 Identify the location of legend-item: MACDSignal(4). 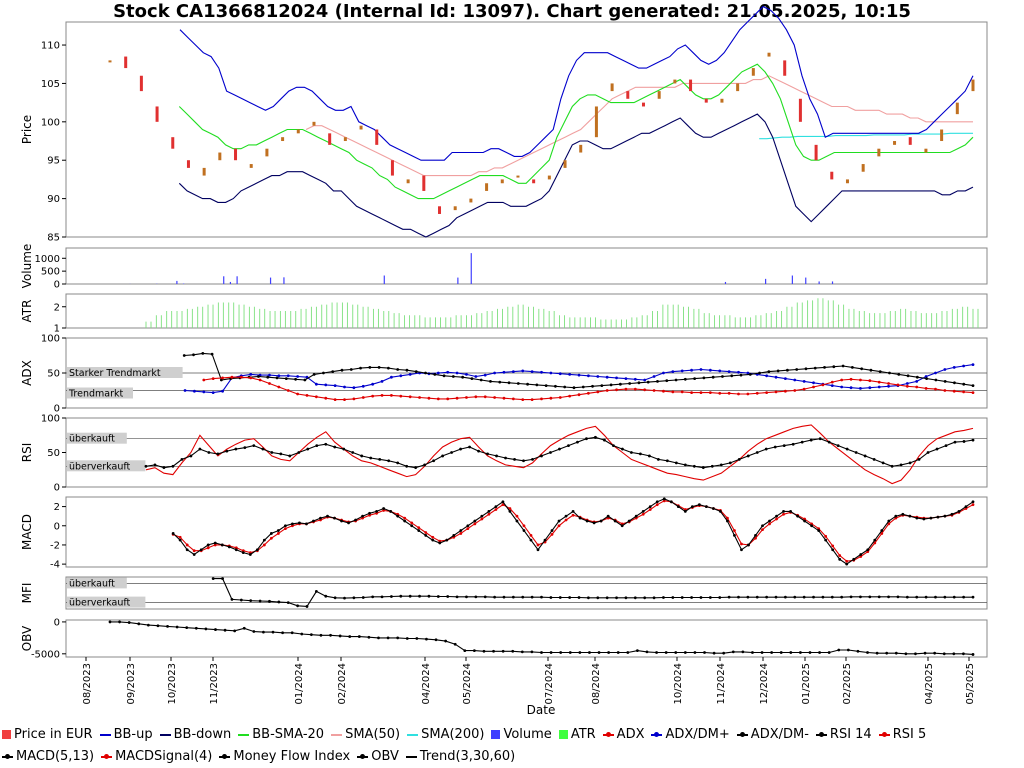
(156, 757).